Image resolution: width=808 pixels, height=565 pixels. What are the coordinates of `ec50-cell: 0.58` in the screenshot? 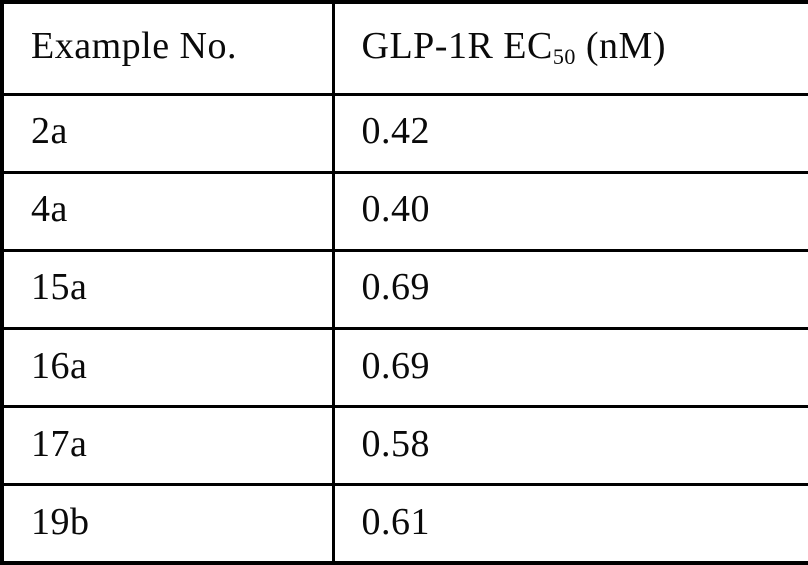 It's located at (569, 446).